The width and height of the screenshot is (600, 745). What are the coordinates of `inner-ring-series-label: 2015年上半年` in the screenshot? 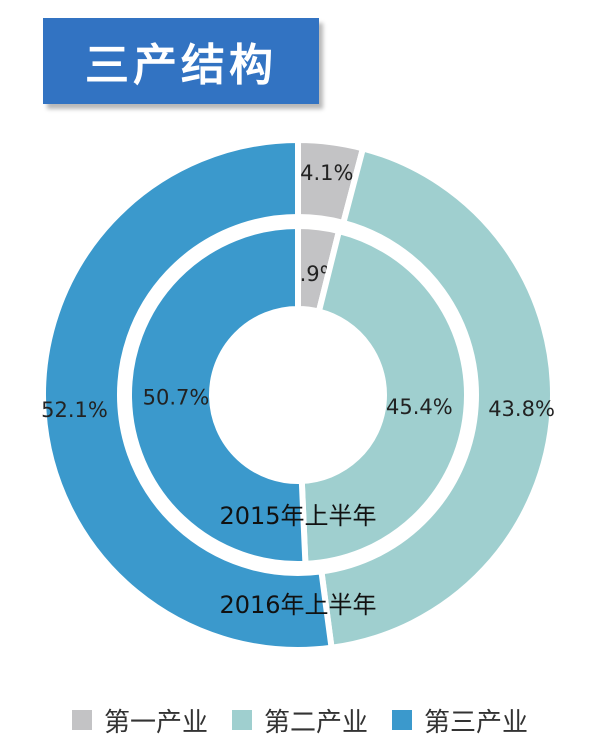 It's located at (297, 516).